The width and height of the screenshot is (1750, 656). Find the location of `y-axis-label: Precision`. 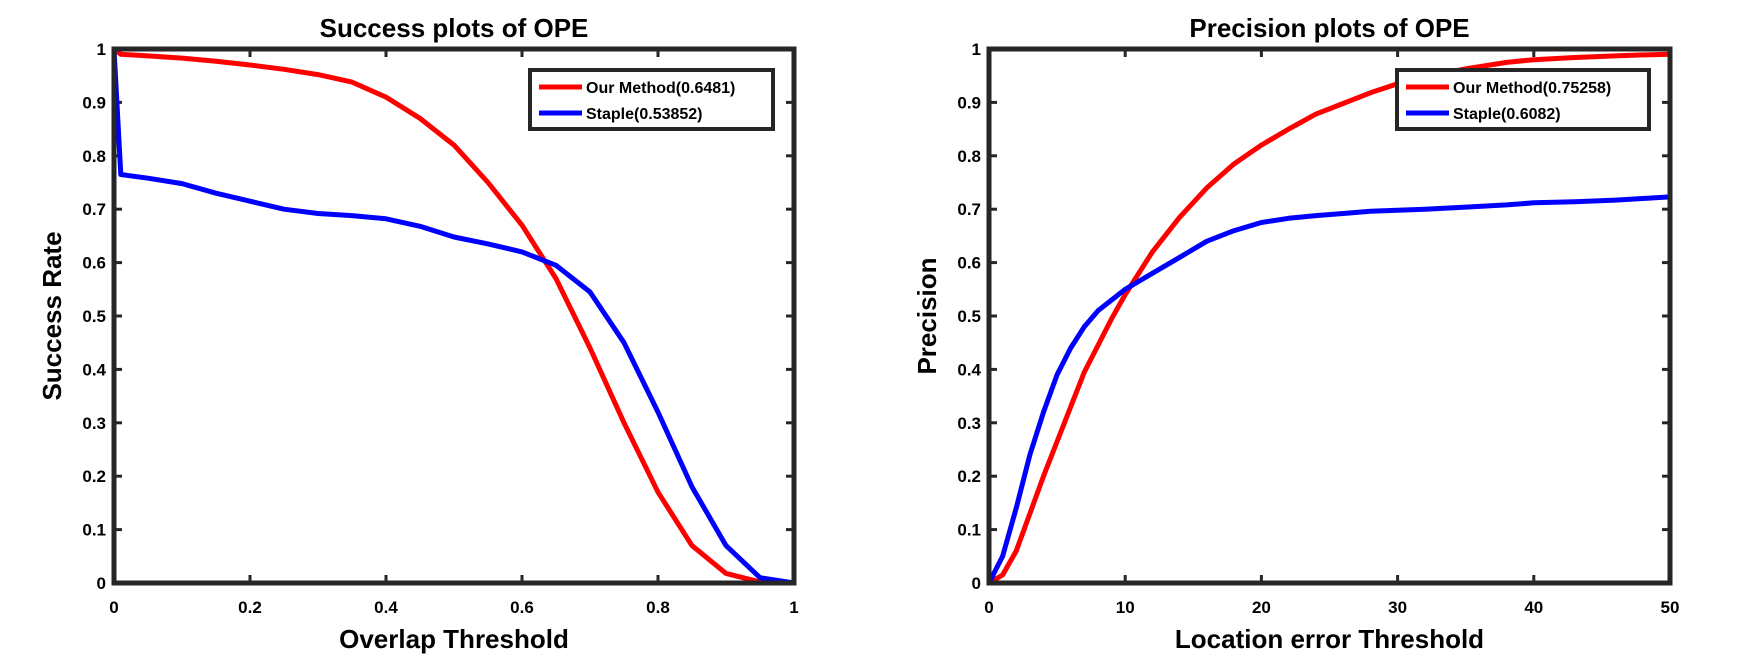

y-axis-label: Precision is located at coordinates (927, 315).